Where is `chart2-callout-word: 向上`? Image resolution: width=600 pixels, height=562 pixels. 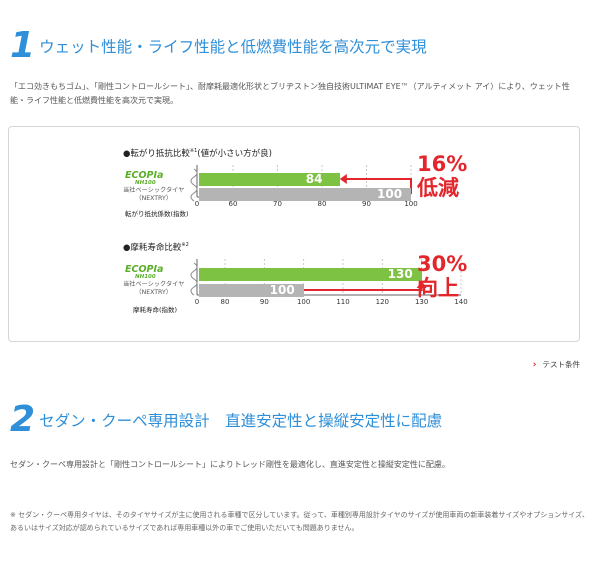 chart2-callout-word: 向上 is located at coordinates (438, 288).